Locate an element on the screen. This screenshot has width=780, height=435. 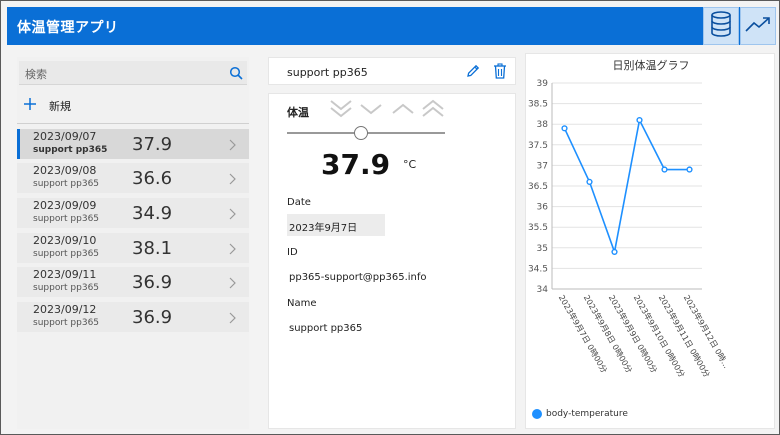
item-date: 2023/09/07 is located at coordinates (65, 136).